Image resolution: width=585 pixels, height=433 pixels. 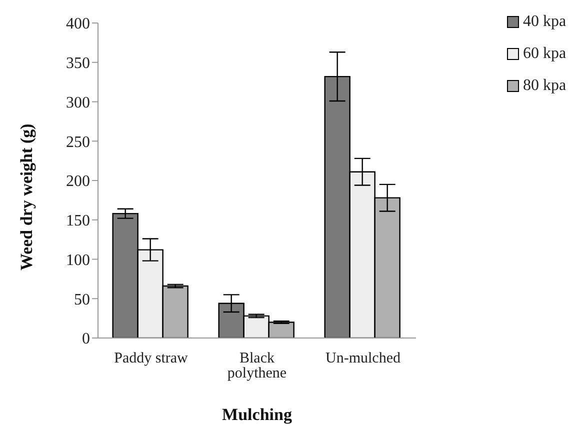 What do you see at coordinates (78, 260) in the screenshot?
I see `y-tick-label: 100` at bounding box center [78, 260].